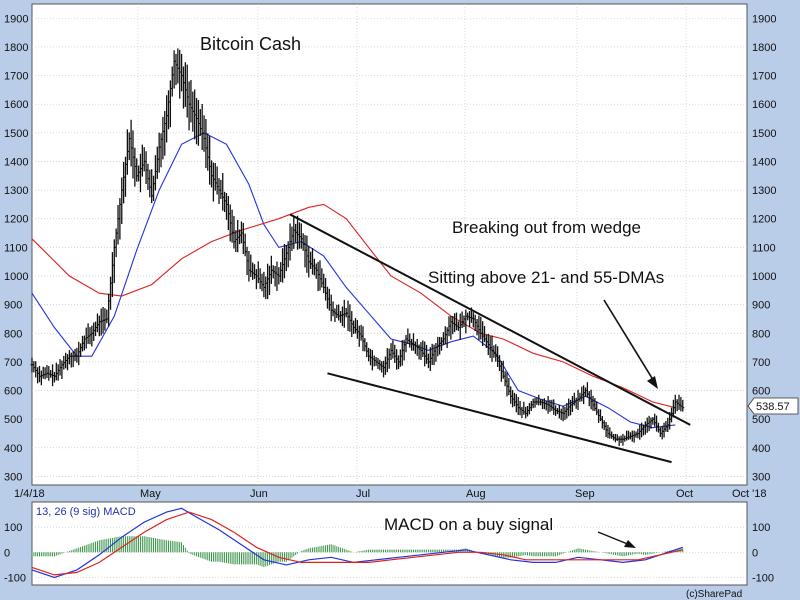 This screenshot has height=600, width=800. What do you see at coordinates (390, 494) in the screenshot?
I see `x-axis-labels: 1/4/18 May Jun Jul Aug Sep Oct Oct '18` at bounding box center [390, 494].